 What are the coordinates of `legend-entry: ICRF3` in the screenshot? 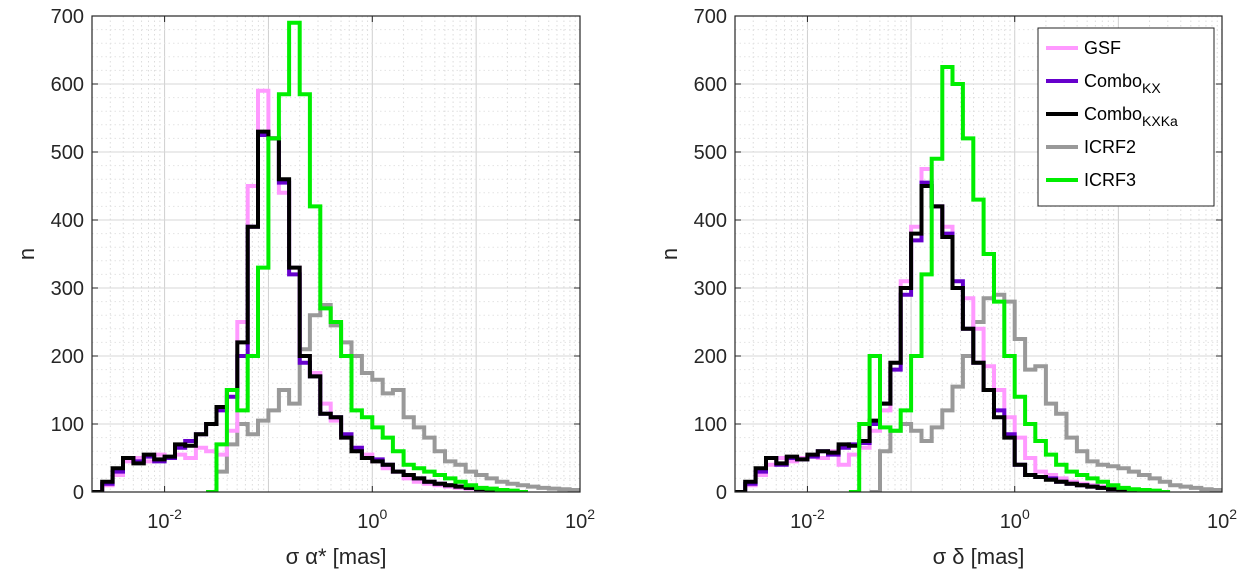 It's located at (1091, 180).